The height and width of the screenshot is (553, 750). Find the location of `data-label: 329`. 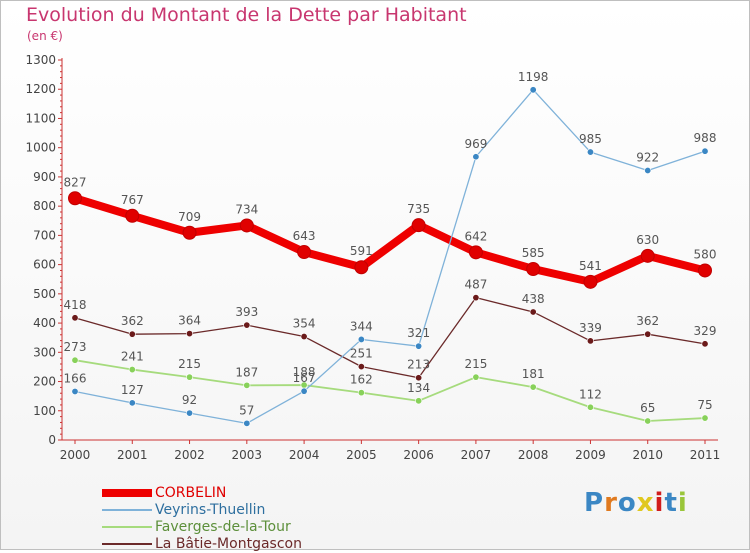

data-label: 329 is located at coordinates (705, 331).